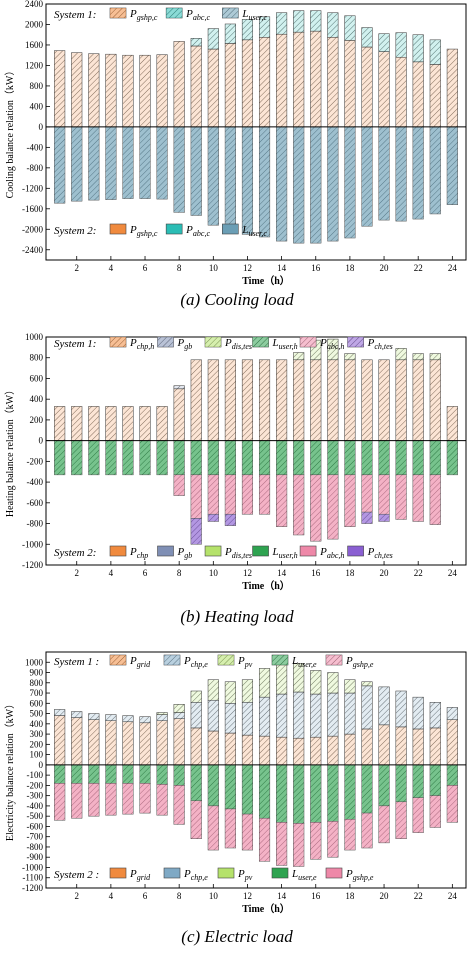 The height and width of the screenshot is (955, 474). What do you see at coordinates (145, 573) in the screenshot?
I see `xtick-label-1-2: 6` at bounding box center [145, 573].